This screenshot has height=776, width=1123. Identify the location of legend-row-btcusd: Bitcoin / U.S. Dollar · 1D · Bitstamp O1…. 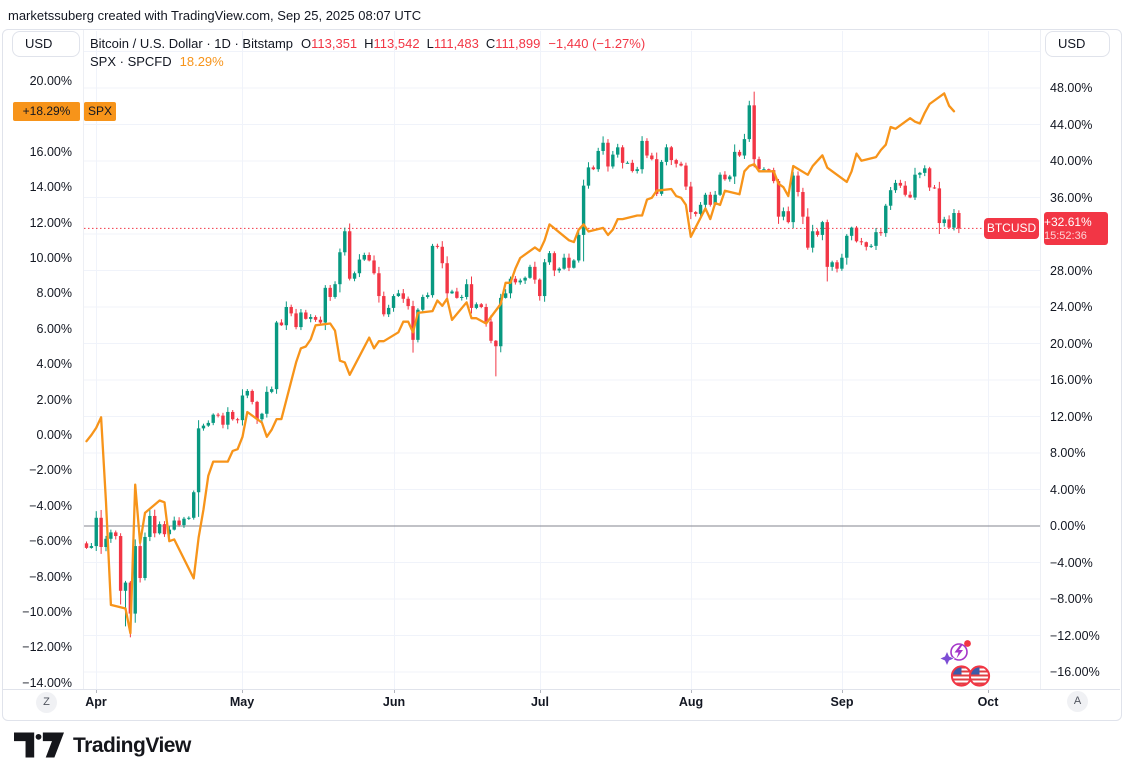
(367, 44).